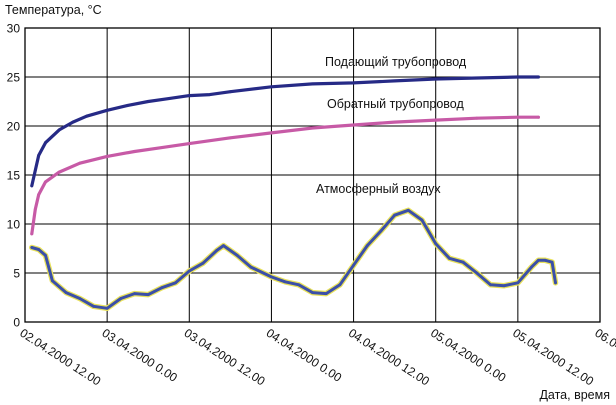 The height and width of the screenshot is (405, 616). I want to click on x-tick-label: 03.04.2000 0.00, so click(140, 355).